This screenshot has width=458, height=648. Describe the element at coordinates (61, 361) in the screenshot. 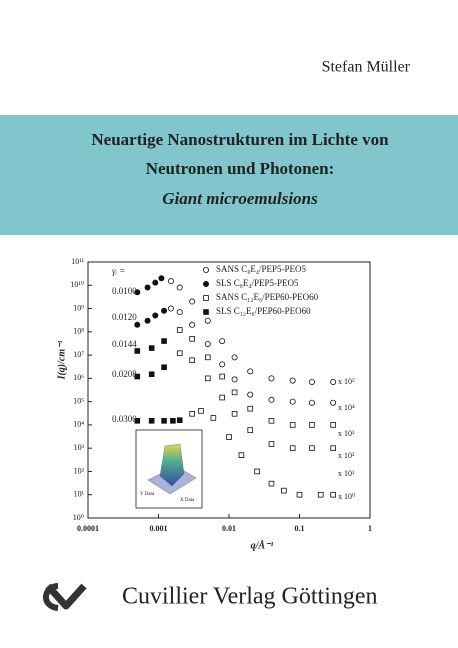

I see `y-axis-label: I(q)/cm⁻¹` at that location.